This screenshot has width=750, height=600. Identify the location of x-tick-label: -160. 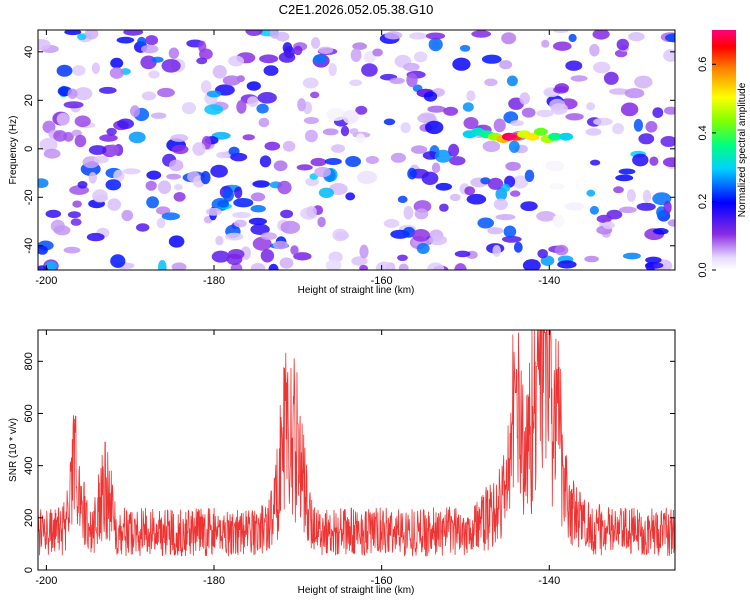
(382, 581).